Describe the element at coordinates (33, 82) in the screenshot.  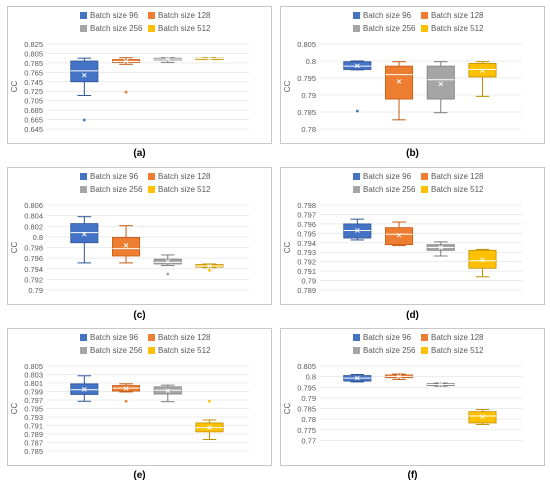
I see `y-tick-label: 0.745` at that location.